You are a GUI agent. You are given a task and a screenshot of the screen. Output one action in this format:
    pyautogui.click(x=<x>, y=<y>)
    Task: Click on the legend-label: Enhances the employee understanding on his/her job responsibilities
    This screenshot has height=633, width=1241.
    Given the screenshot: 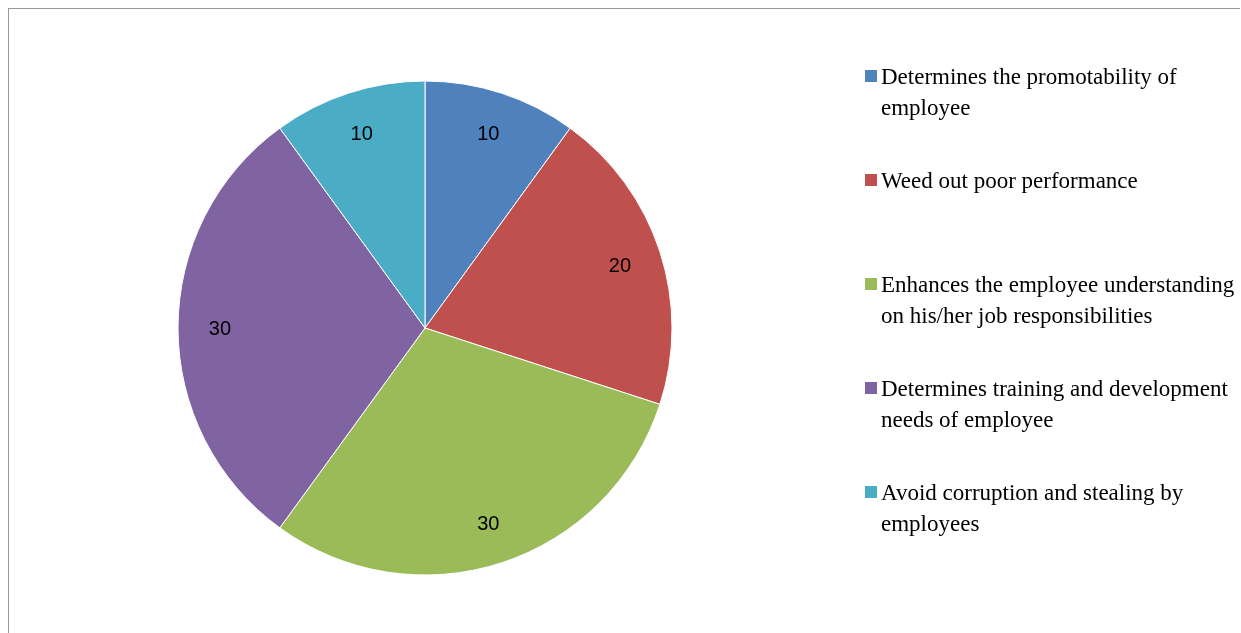 What is the action you would take?
    pyautogui.click(x=1058, y=300)
    